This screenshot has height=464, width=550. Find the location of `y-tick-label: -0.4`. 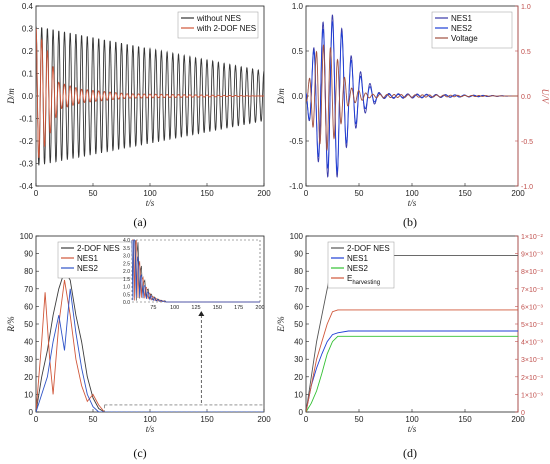

y-tick-label: -0.4 is located at coordinates (26, 186).